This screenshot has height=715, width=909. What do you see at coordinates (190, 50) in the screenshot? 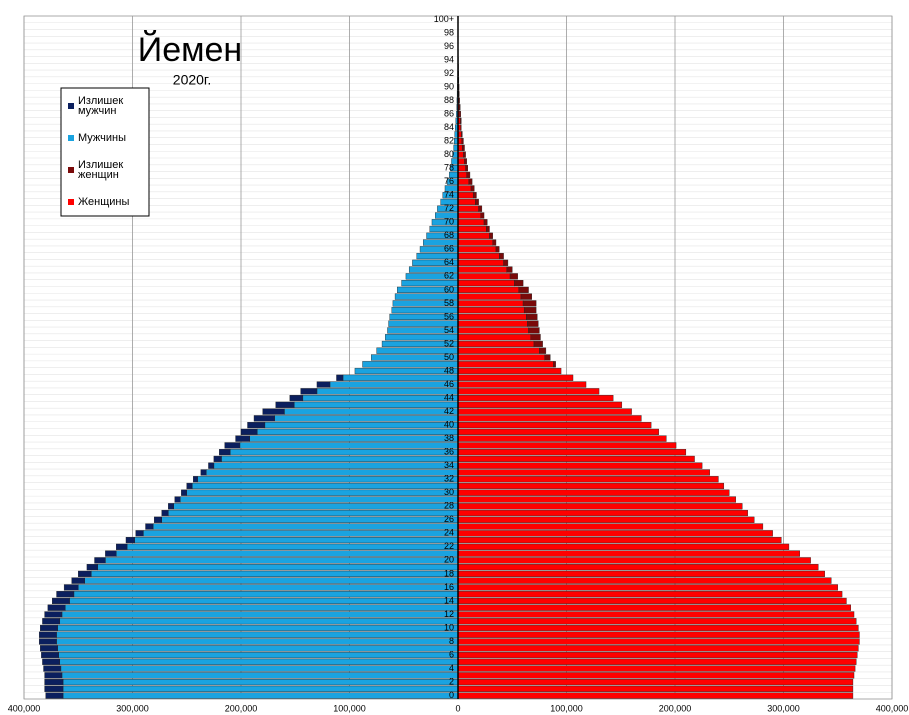
I see `chart-title: Йемен` at bounding box center [190, 50].